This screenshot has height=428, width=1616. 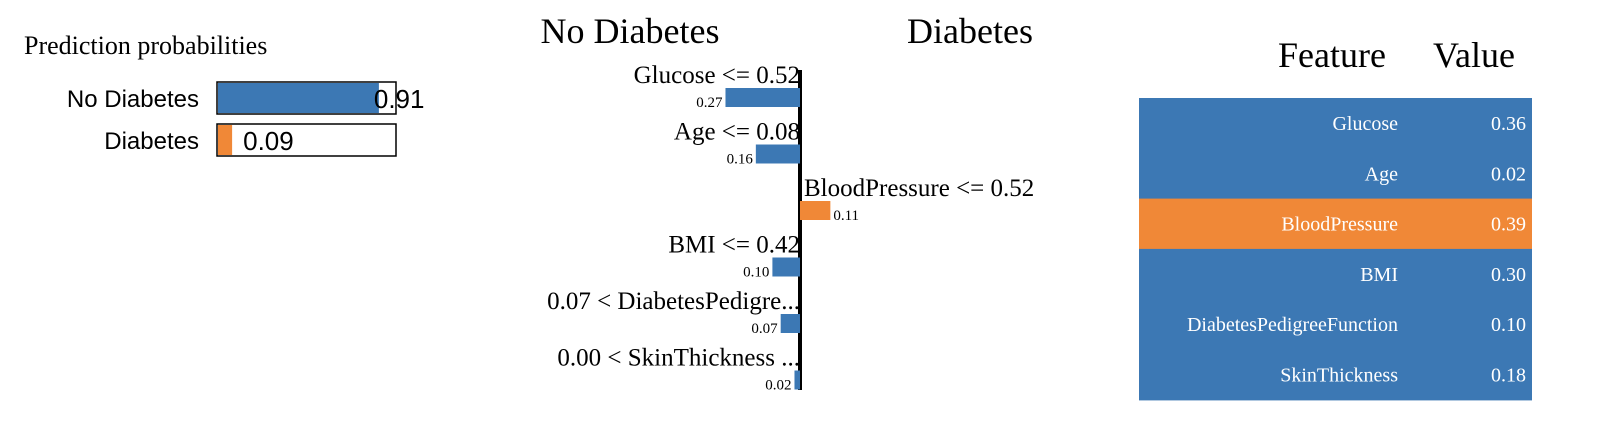 I want to click on contribution-value-1: 0.16, so click(x=740, y=160).